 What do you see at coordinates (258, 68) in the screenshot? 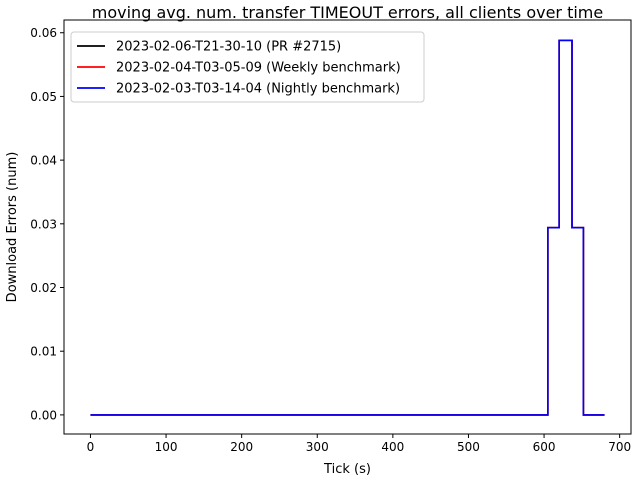
I see `legend-label-2: 2023-02-04-T03-05-09 (Weekly benchmark)` at bounding box center [258, 68].